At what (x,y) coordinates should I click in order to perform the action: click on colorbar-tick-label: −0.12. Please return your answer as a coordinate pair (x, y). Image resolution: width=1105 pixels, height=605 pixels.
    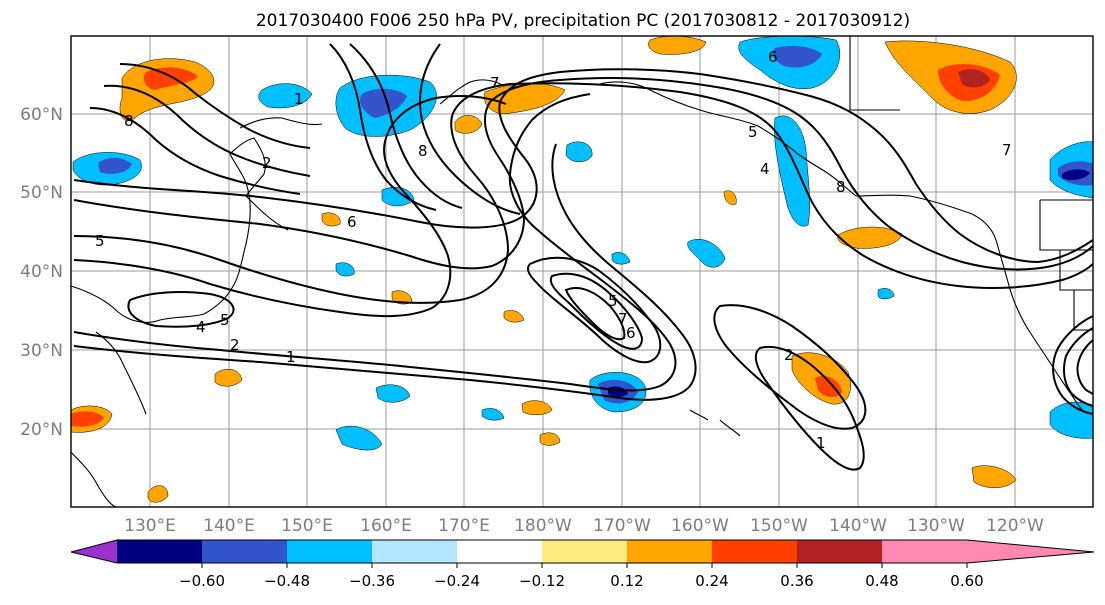
    Looking at the image, I should click on (542, 581).